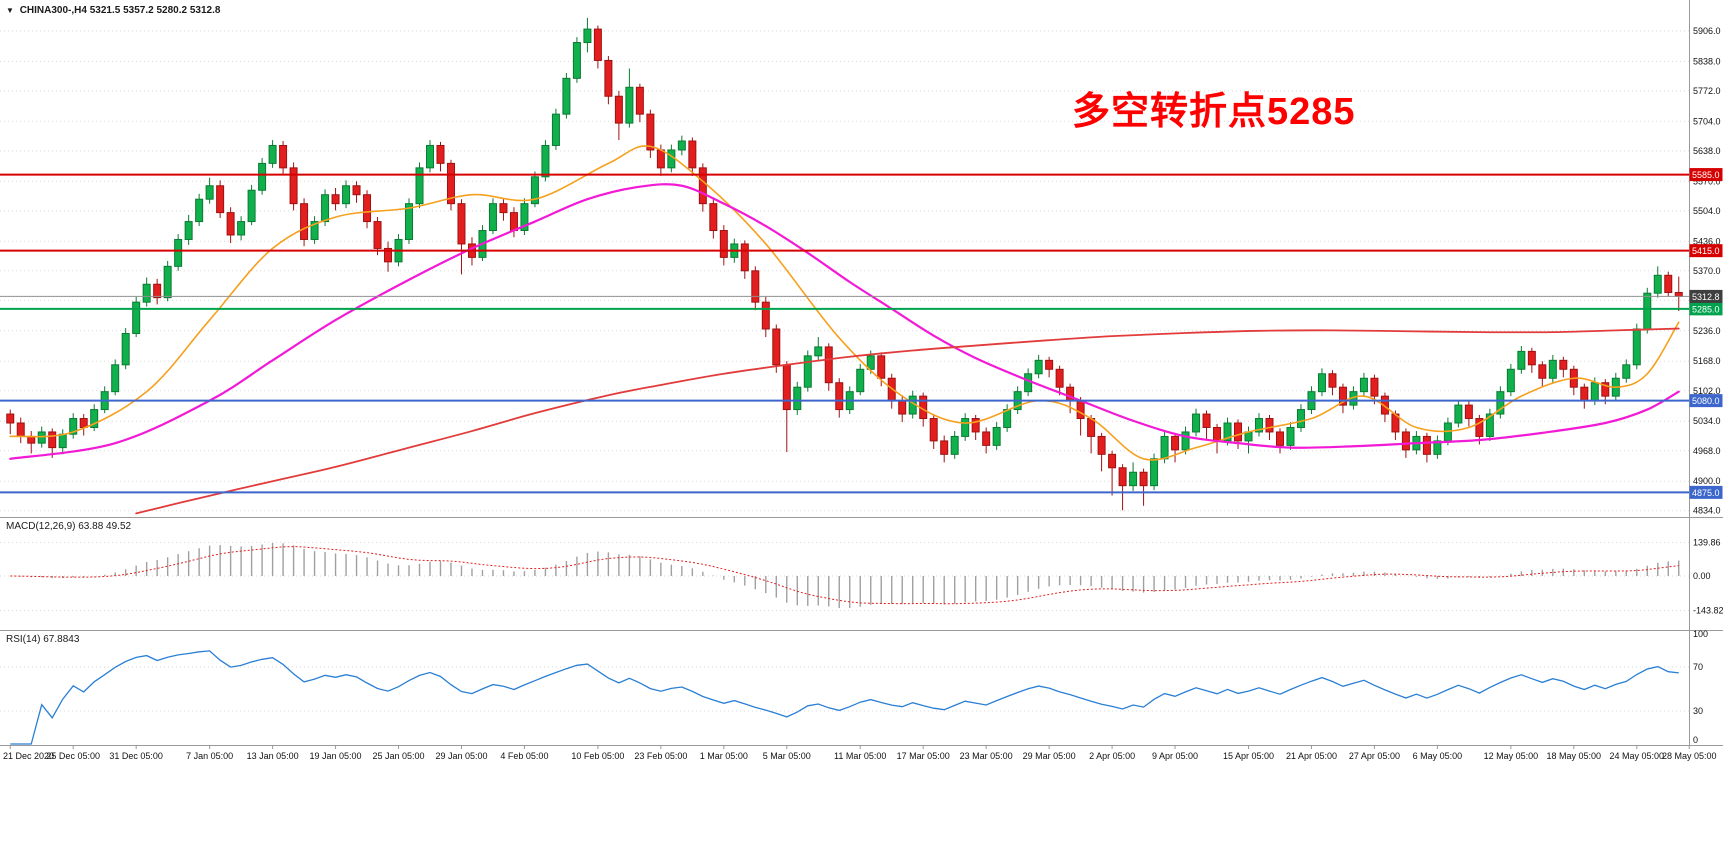 The image size is (1723, 845). Describe the element at coordinates (10, 10) in the screenshot. I see `symbol-dropdown-icon: ▼` at that location.